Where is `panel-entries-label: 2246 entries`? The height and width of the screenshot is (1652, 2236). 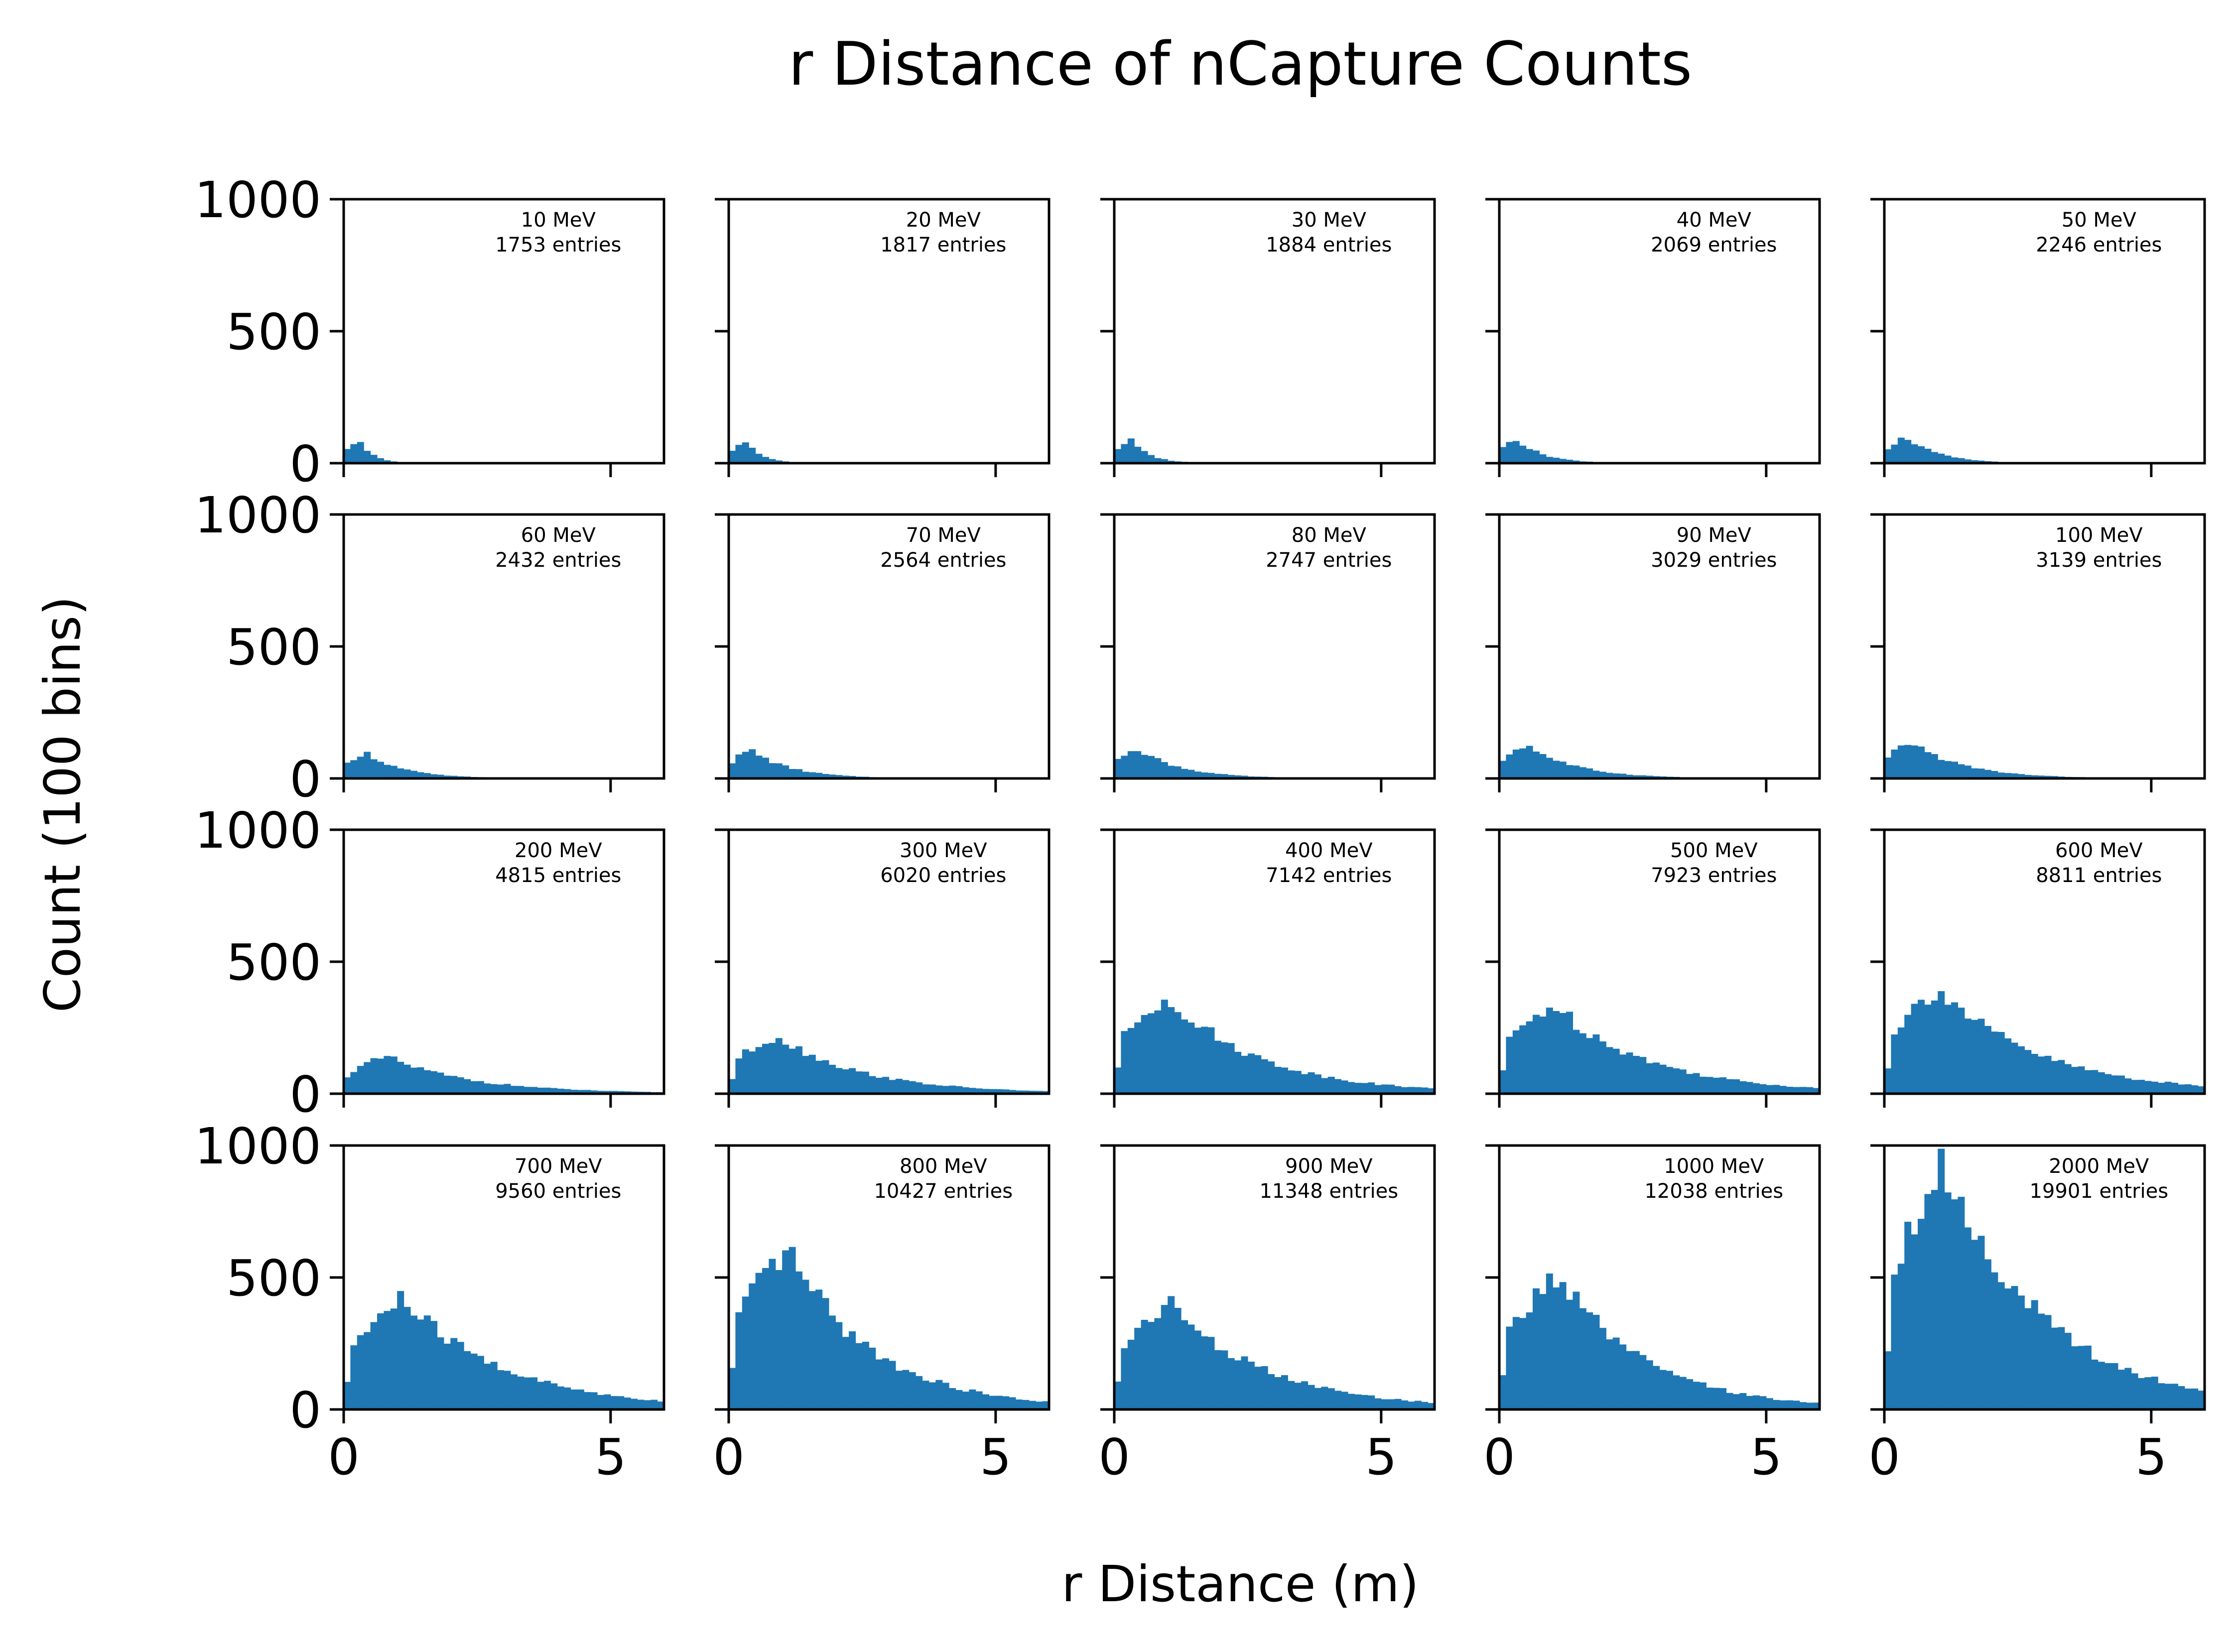 panel-entries-label: 2246 entries is located at coordinates (2099, 245).